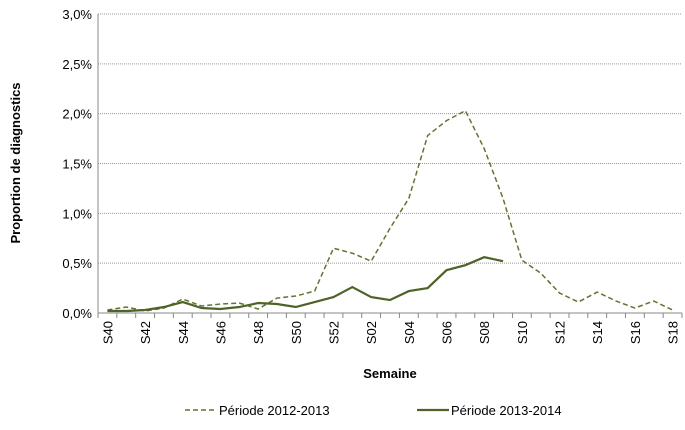 The height and width of the screenshot is (430, 685). I want to click on x-tick-label: S48, so click(258, 332).